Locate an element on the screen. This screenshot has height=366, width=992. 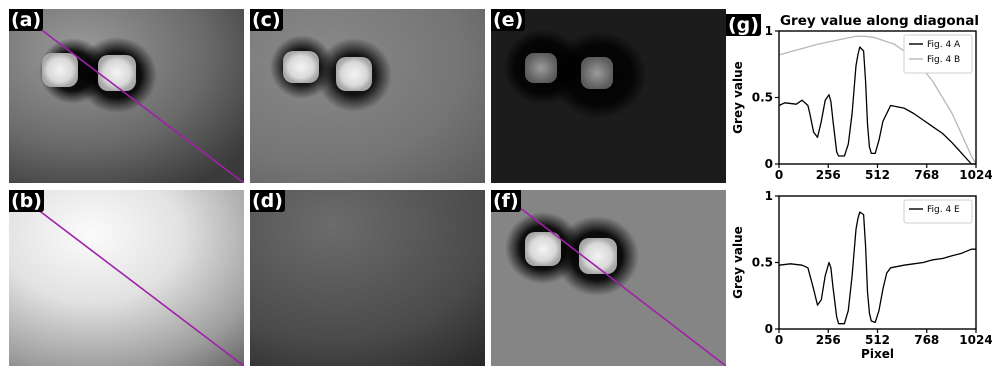
panel-e-image is located at coordinates (608, 96).